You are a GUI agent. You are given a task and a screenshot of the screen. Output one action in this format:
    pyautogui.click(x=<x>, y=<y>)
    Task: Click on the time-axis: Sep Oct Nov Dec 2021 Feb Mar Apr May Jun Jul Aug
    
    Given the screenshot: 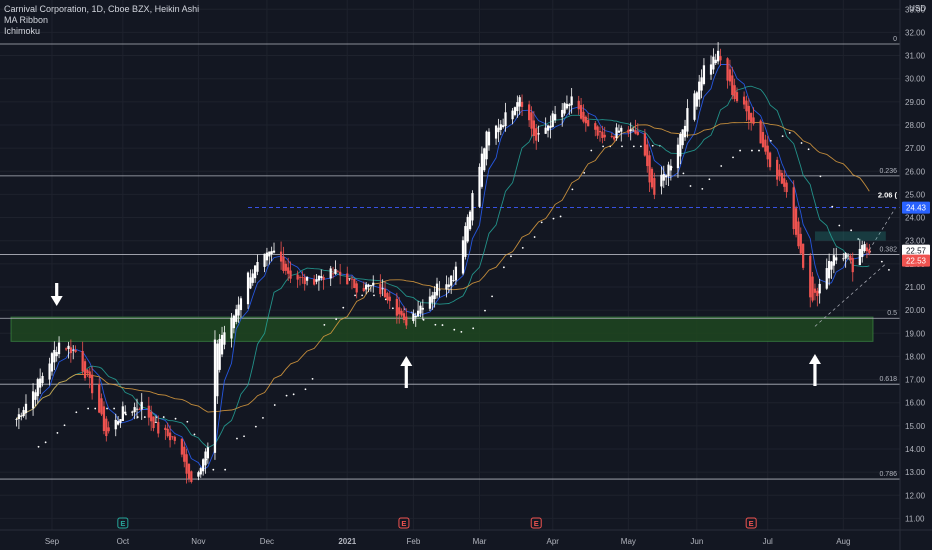 What is the action you would take?
    pyautogui.click(x=466, y=537)
    